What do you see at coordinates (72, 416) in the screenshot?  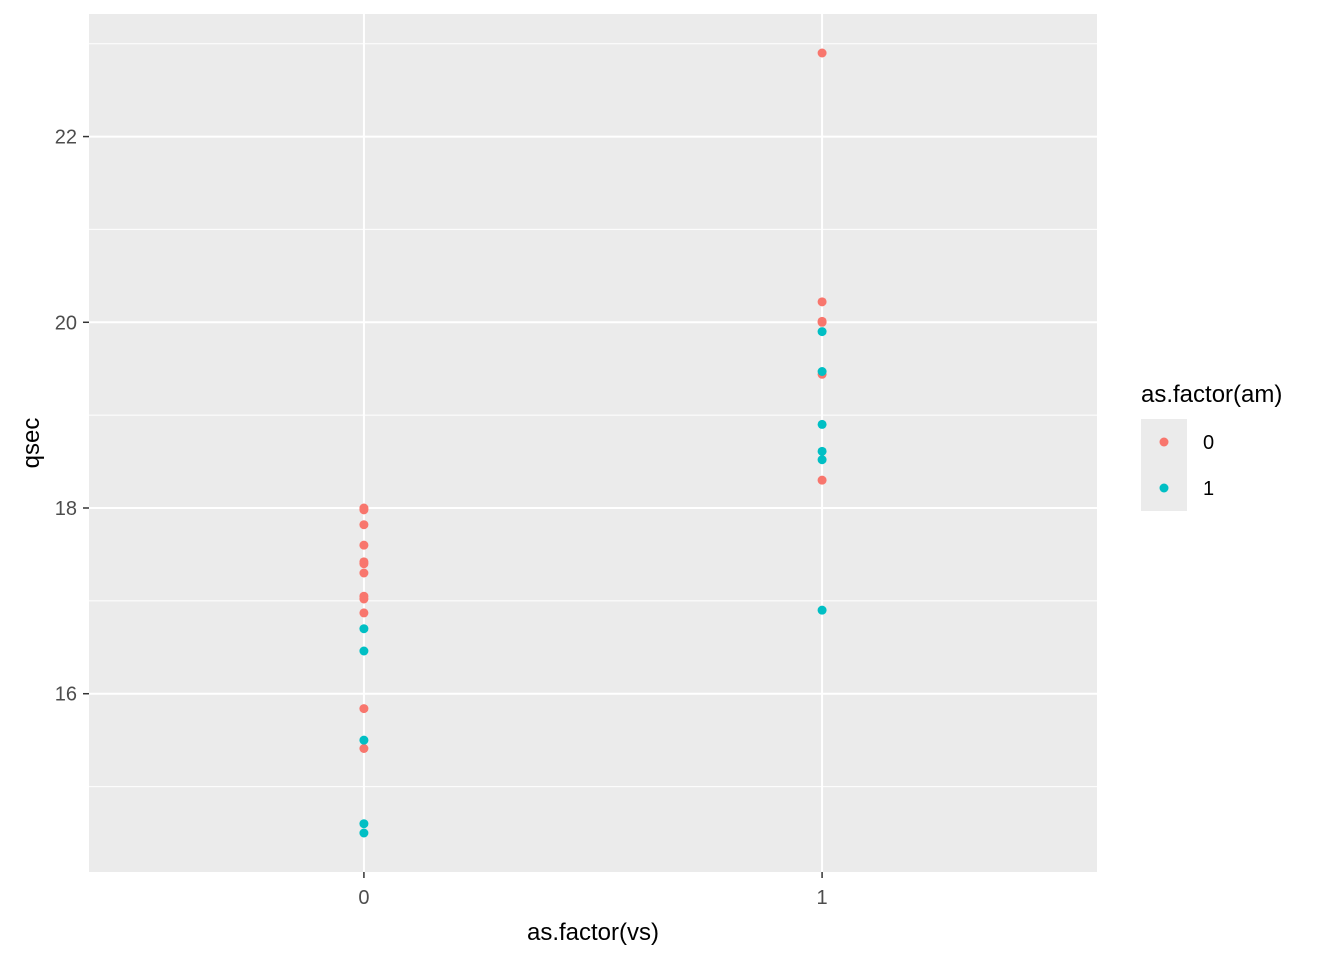 I see `y-axis: 16 18 20 22` at bounding box center [72, 416].